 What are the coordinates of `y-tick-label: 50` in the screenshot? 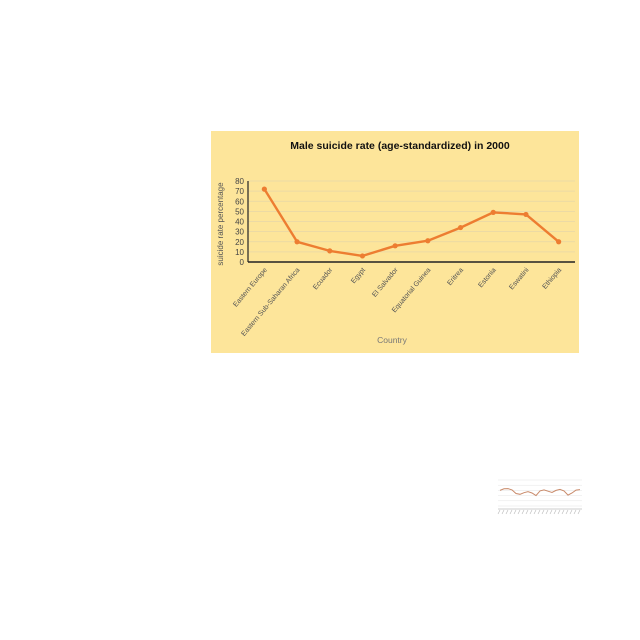 It's located at (239, 211).